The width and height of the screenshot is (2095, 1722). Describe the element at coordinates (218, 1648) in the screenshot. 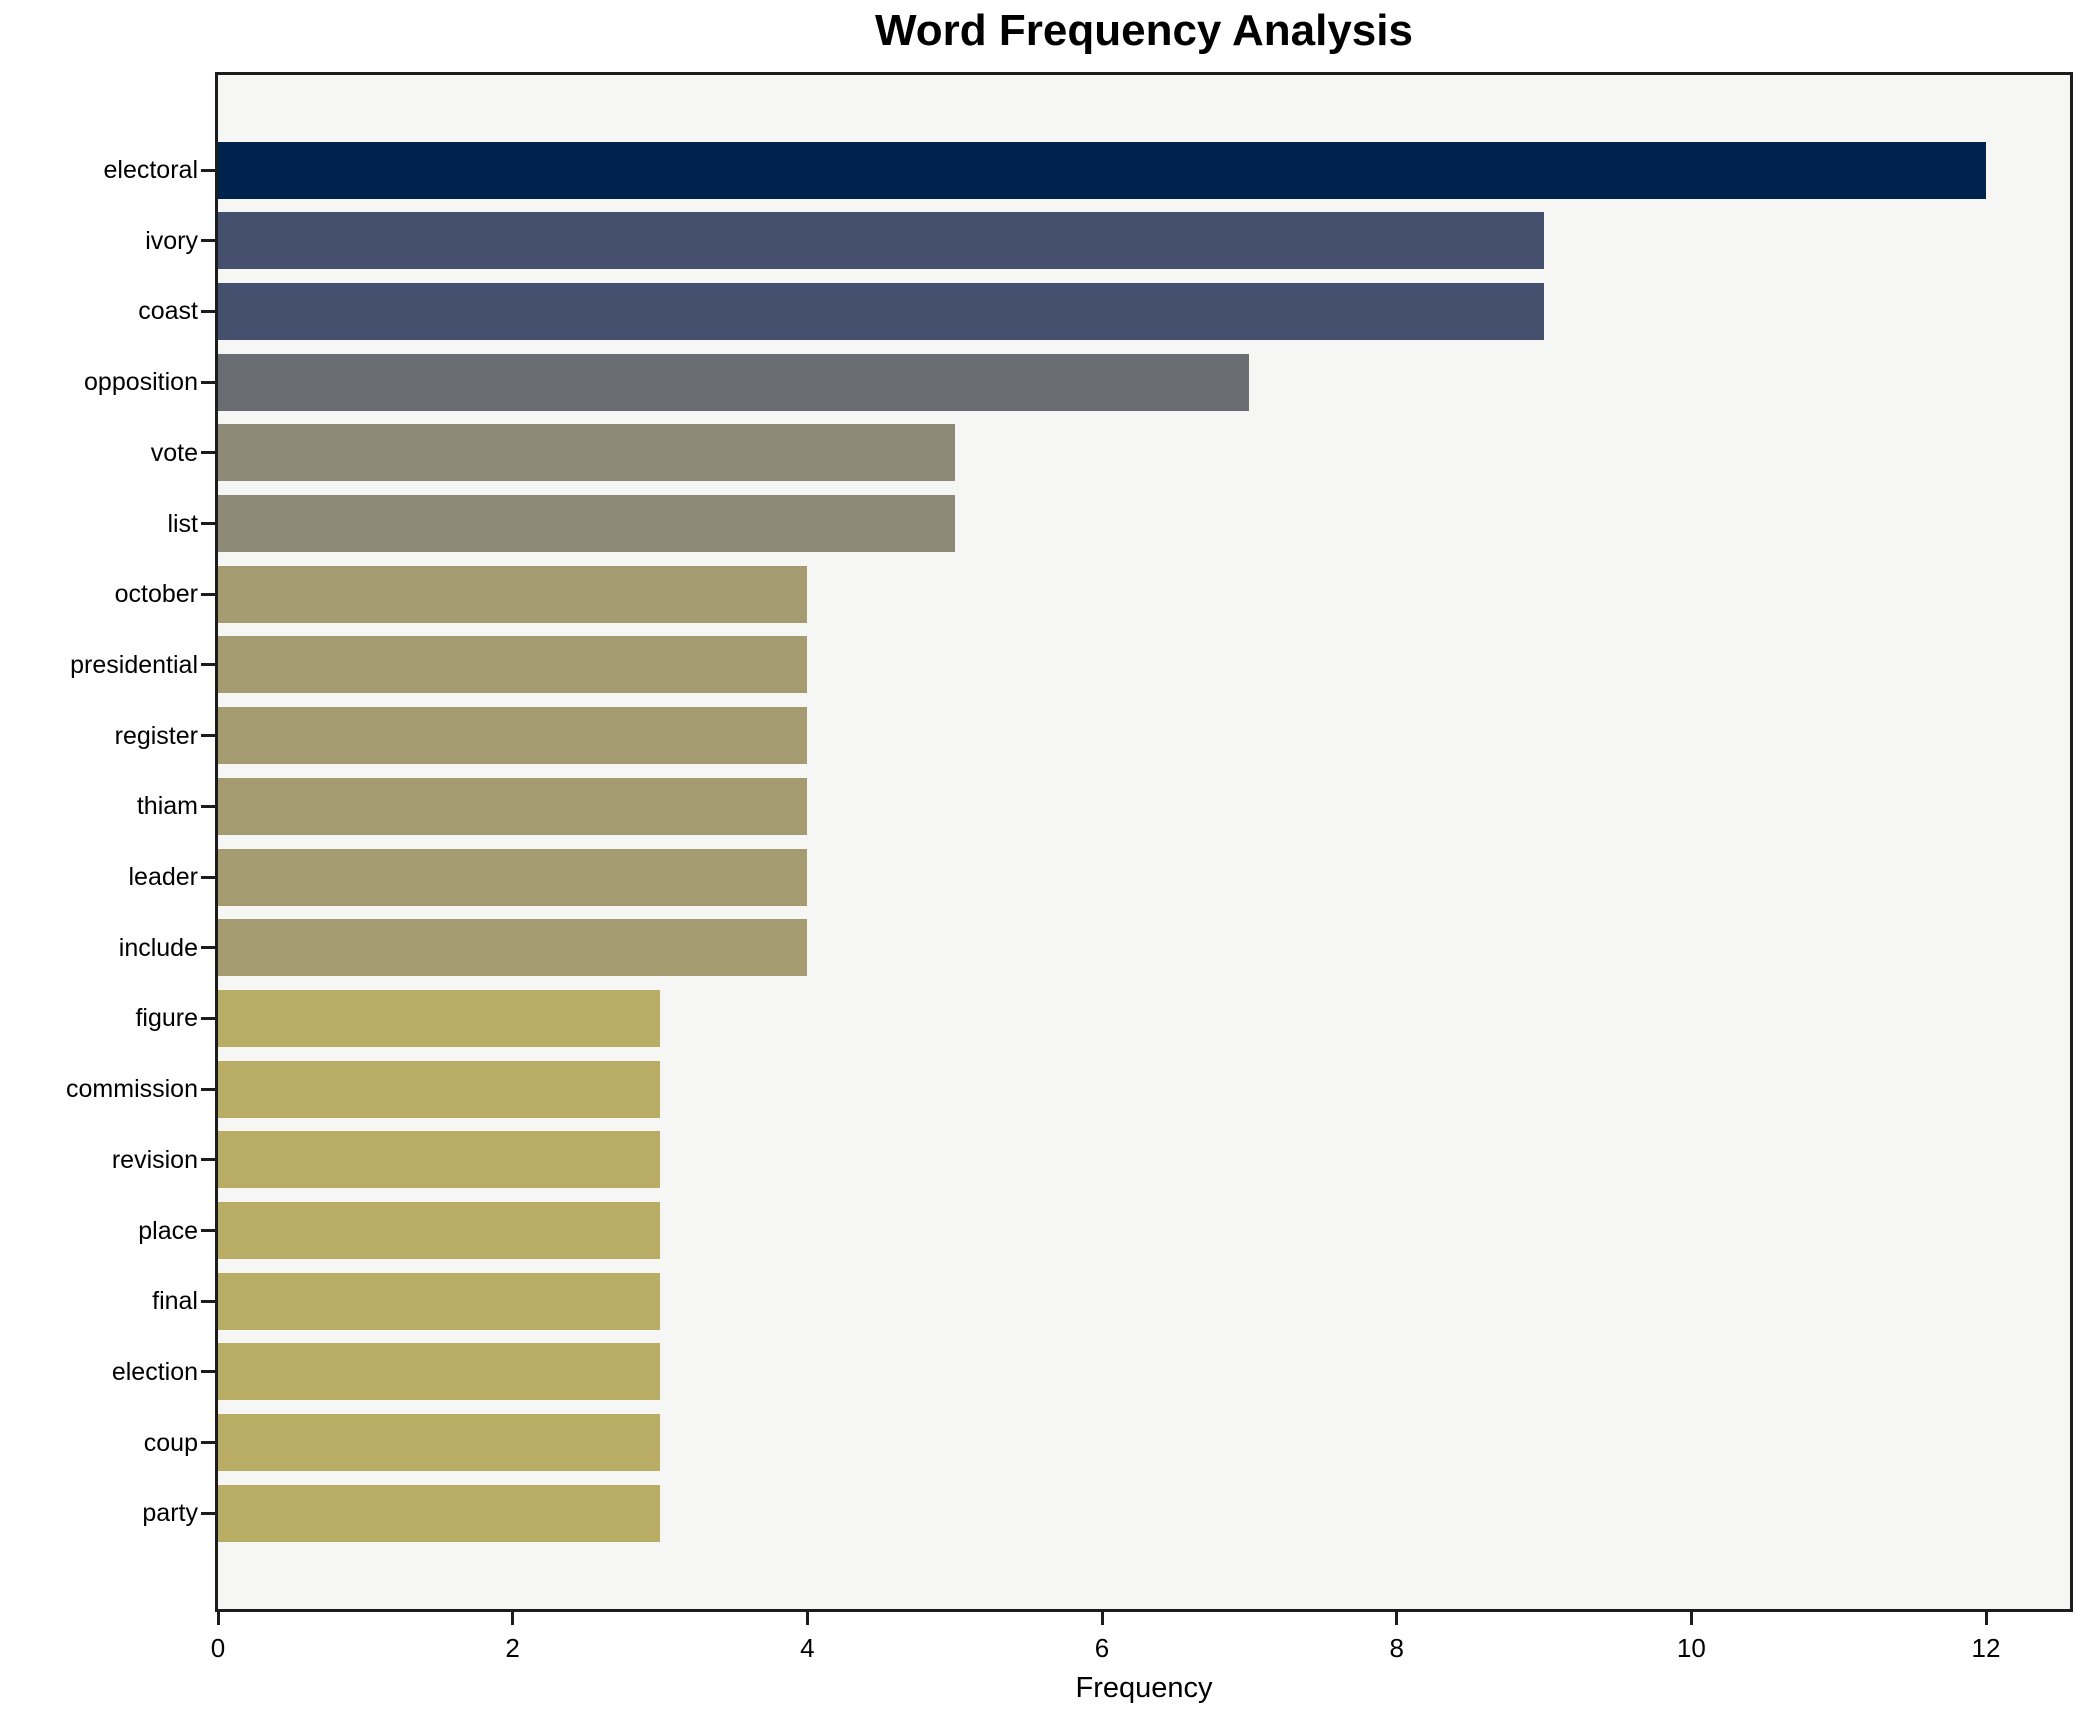

I see `x-tick-label: 0` at that location.